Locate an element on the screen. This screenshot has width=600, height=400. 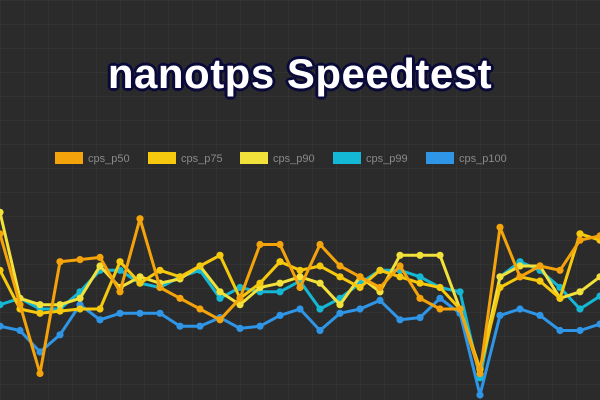
legend-item-cps_p100: cps_p100 is located at coordinates (466, 158).